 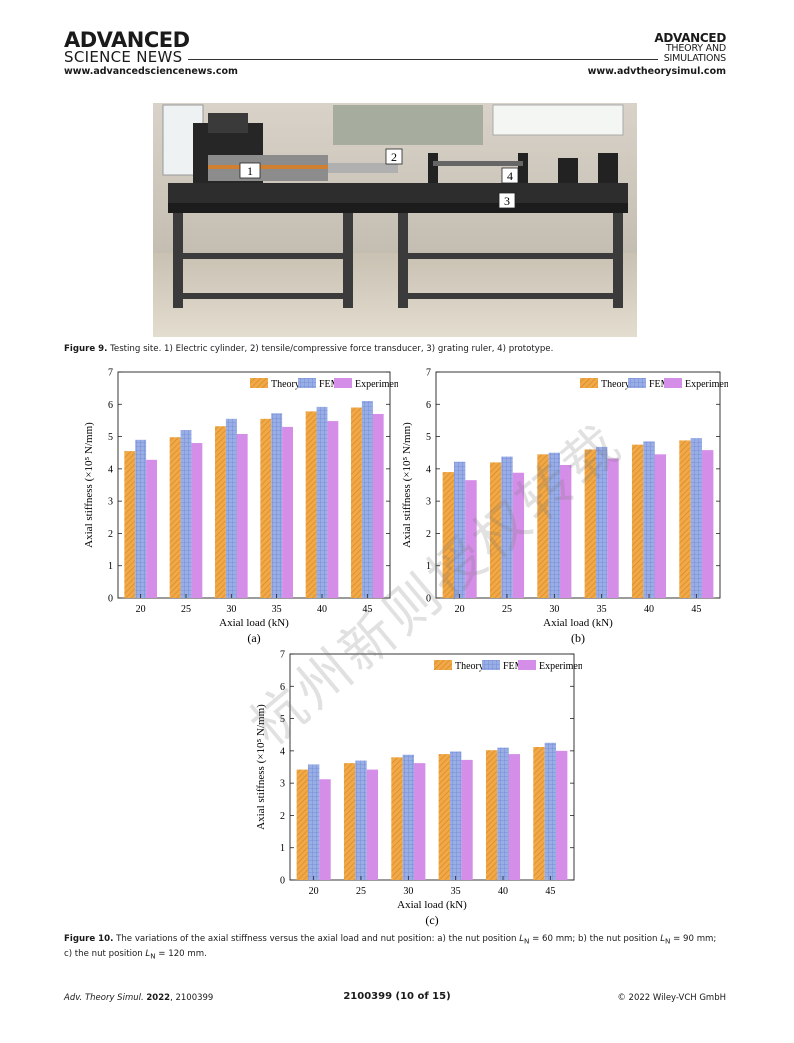 What do you see at coordinates (123, 57) in the screenshot?
I see `logo-line2: SCIENCE NEWS` at bounding box center [123, 57].